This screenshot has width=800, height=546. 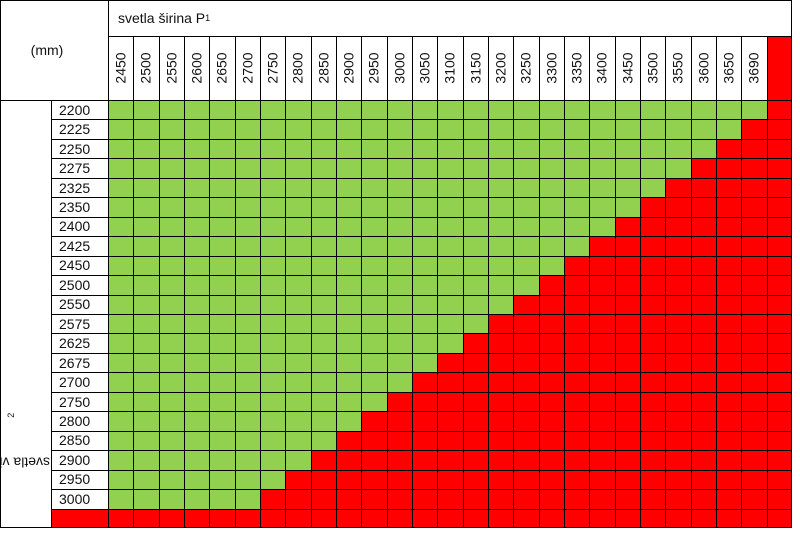 I want to click on height-header-label: 2750, so click(x=75, y=401).